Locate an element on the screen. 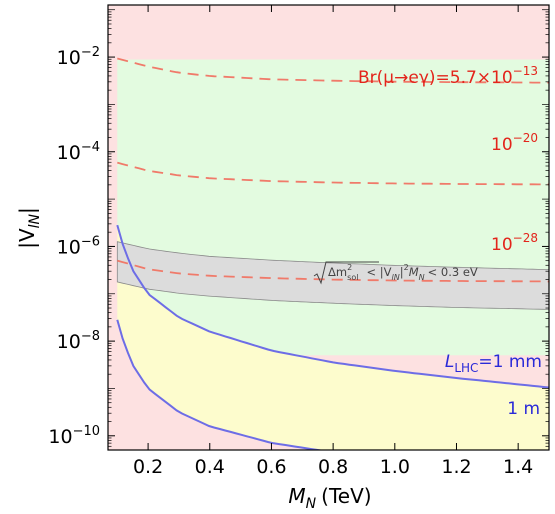 The width and height of the screenshot is (555, 514). y-tick-label: 10⁻⁶ is located at coordinates (78, 246).